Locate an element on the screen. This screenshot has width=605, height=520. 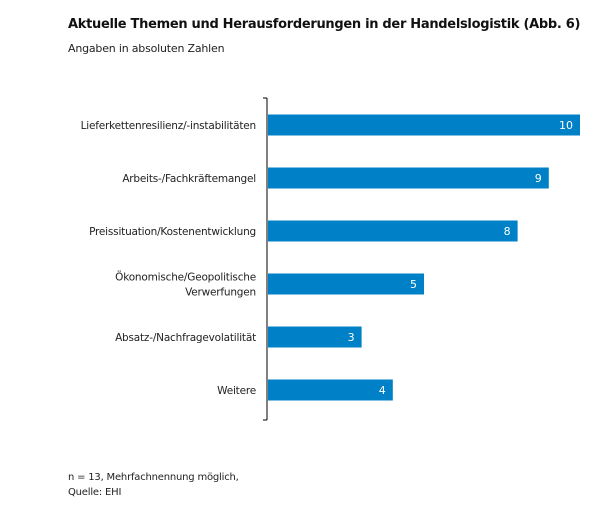
data-label: 5 is located at coordinates (413, 284).